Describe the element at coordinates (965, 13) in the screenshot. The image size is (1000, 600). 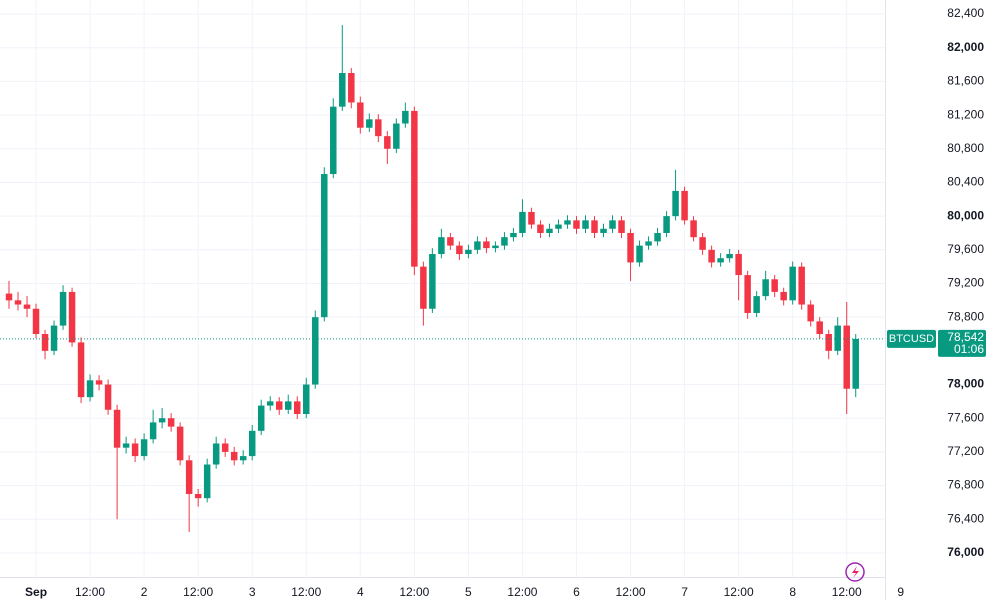
I see `y-tick-label: 82,400` at that location.